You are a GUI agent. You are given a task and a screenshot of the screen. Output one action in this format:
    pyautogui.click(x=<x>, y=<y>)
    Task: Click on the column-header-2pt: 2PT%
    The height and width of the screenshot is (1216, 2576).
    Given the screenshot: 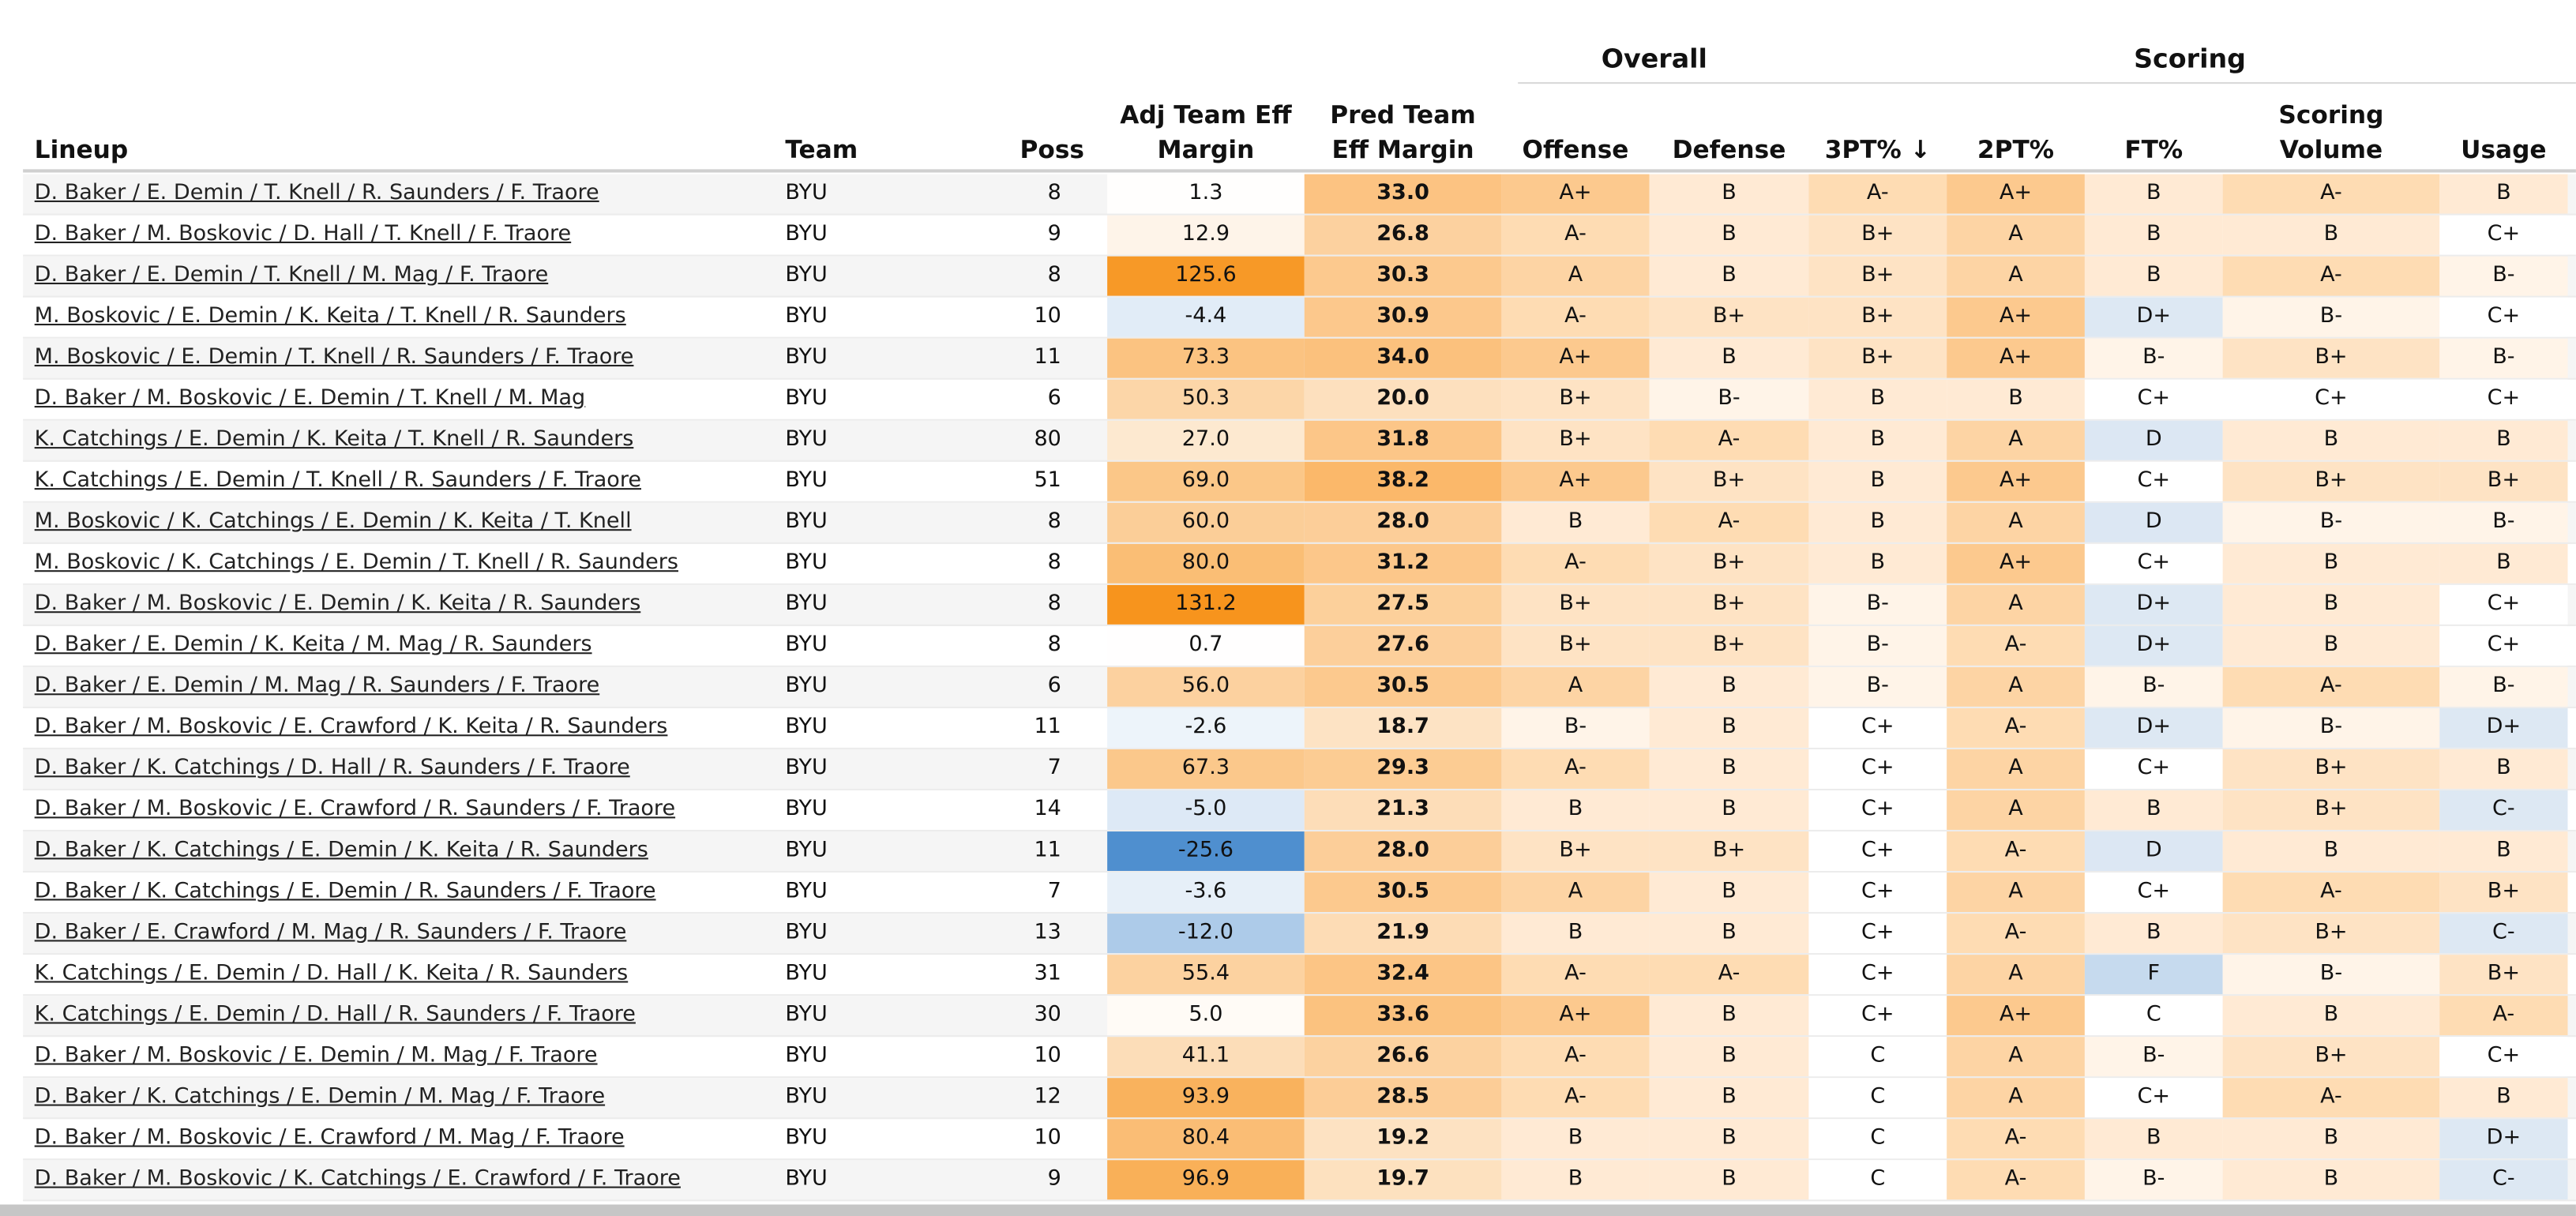 What is the action you would take?
    pyautogui.click(x=2016, y=149)
    